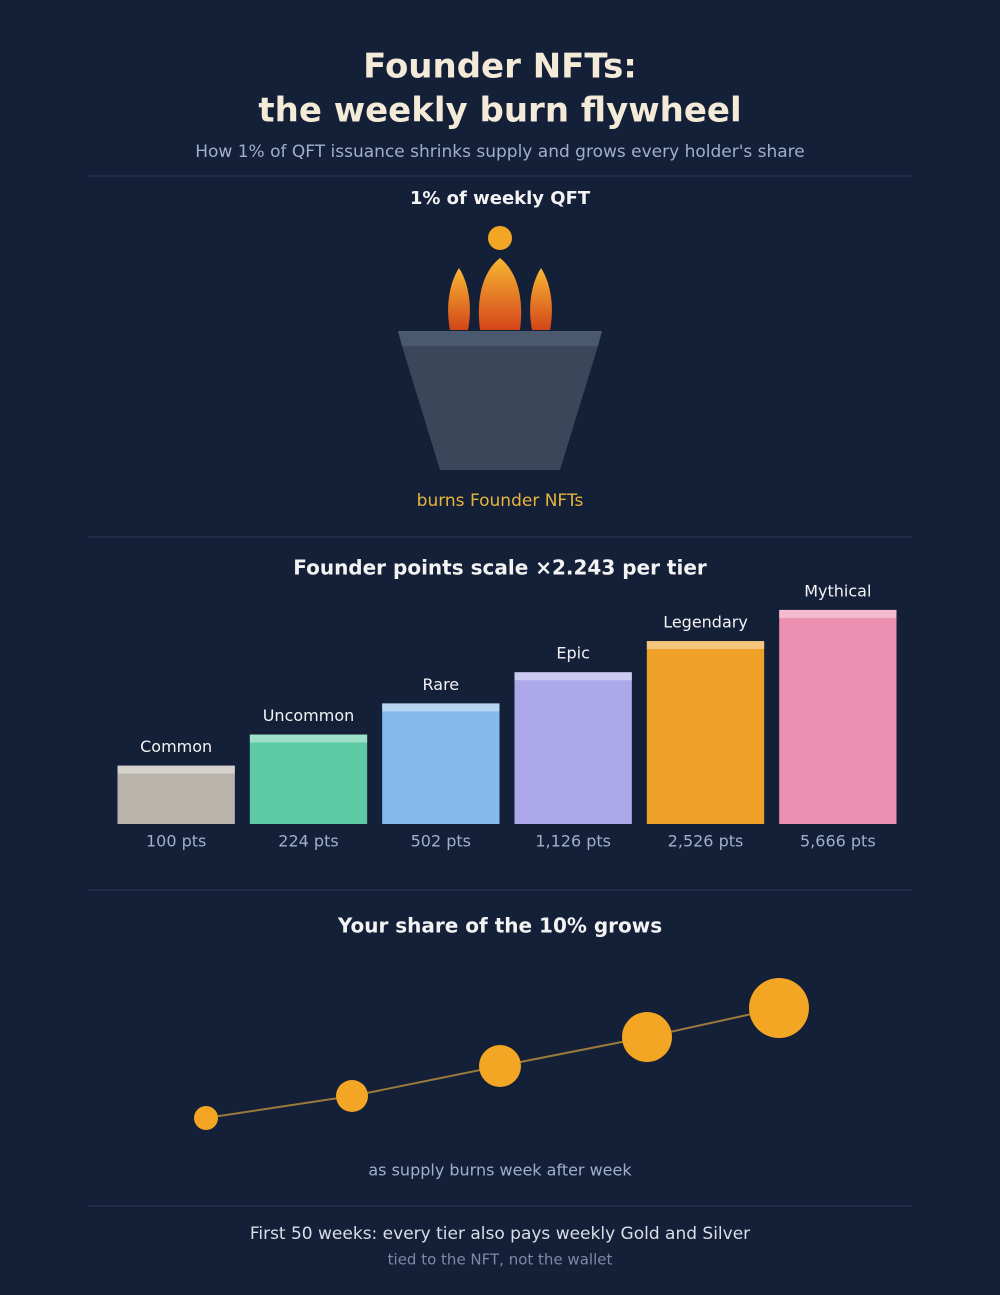  I want to click on bowl, so click(500, 408).